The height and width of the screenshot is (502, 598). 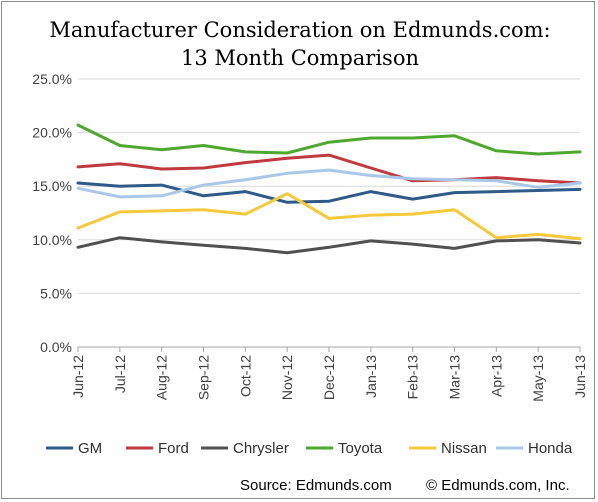 I want to click on x-tick-label: Dec-12, so click(x=329, y=377).